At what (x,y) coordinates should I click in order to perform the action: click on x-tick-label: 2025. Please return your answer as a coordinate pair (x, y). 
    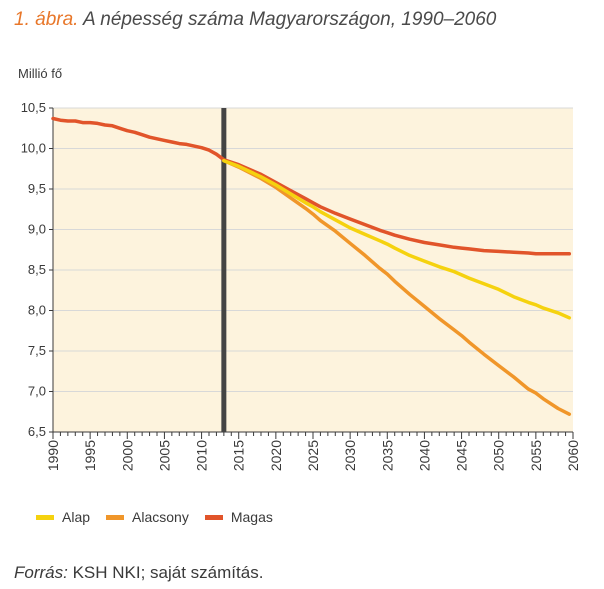
    Looking at the image, I should click on (313, 455).